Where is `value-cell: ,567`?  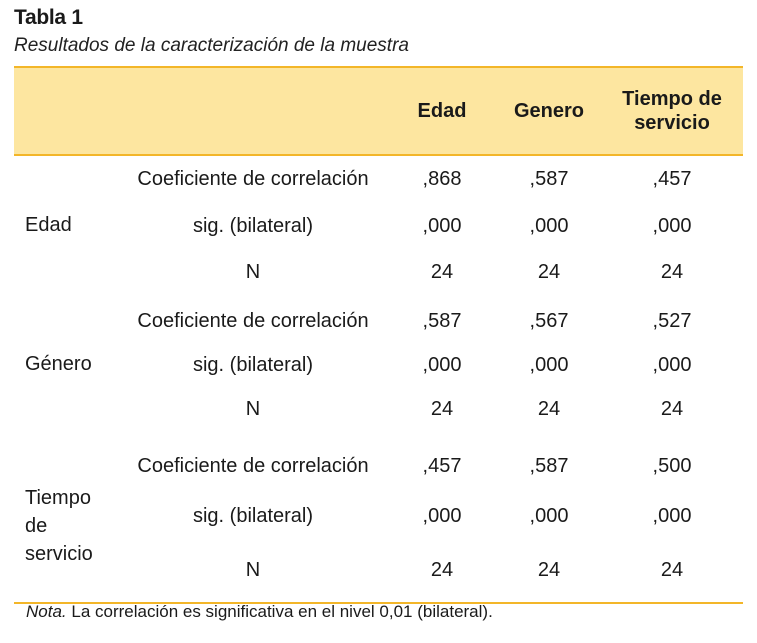
value-cell: ,567 is located at coordinates (549, 321).